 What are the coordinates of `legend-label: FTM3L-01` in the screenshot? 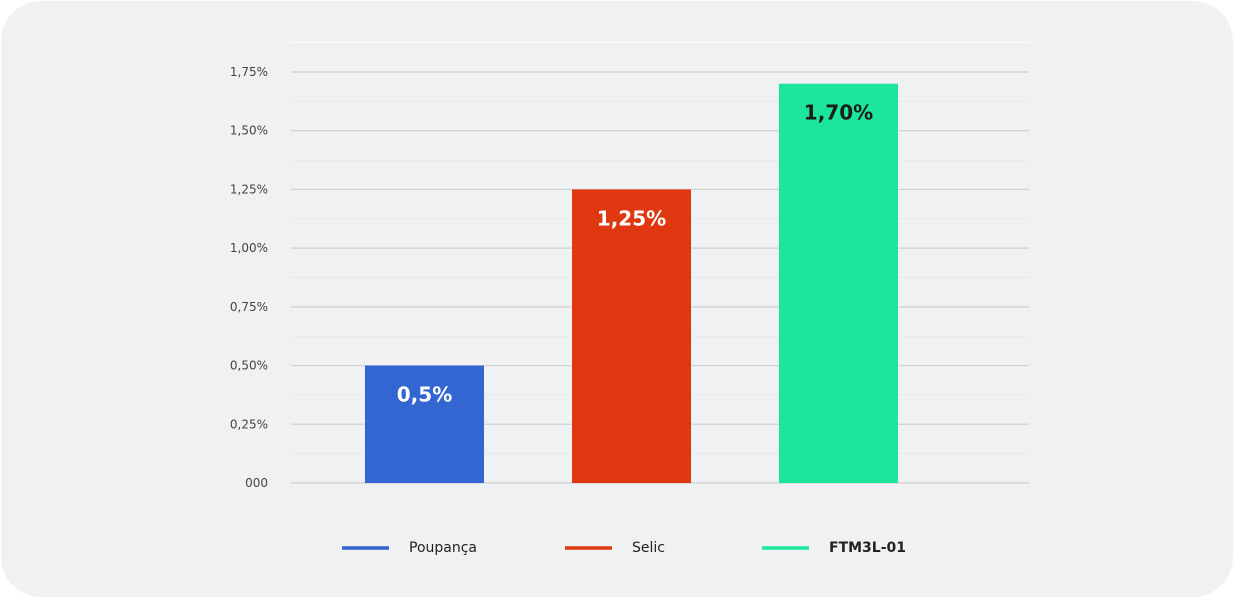 It's located at (867, 548).